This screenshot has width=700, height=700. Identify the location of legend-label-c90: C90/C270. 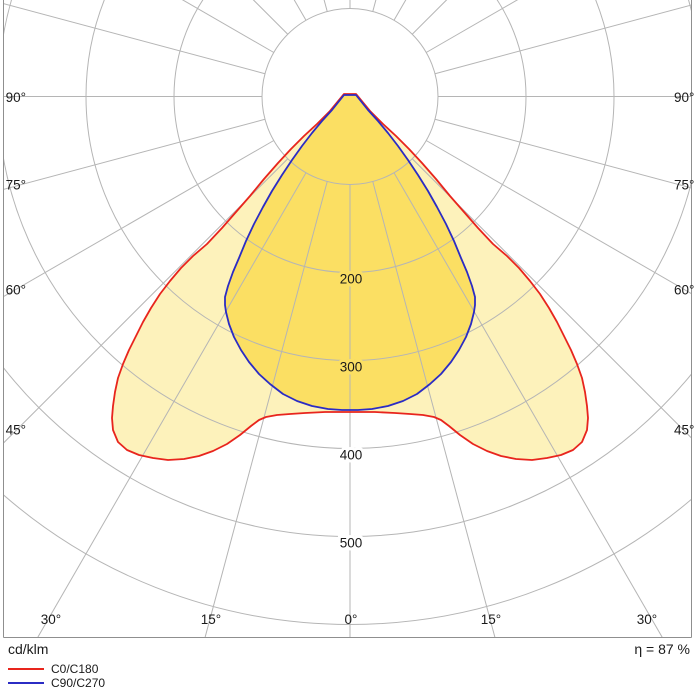
(78, 683).